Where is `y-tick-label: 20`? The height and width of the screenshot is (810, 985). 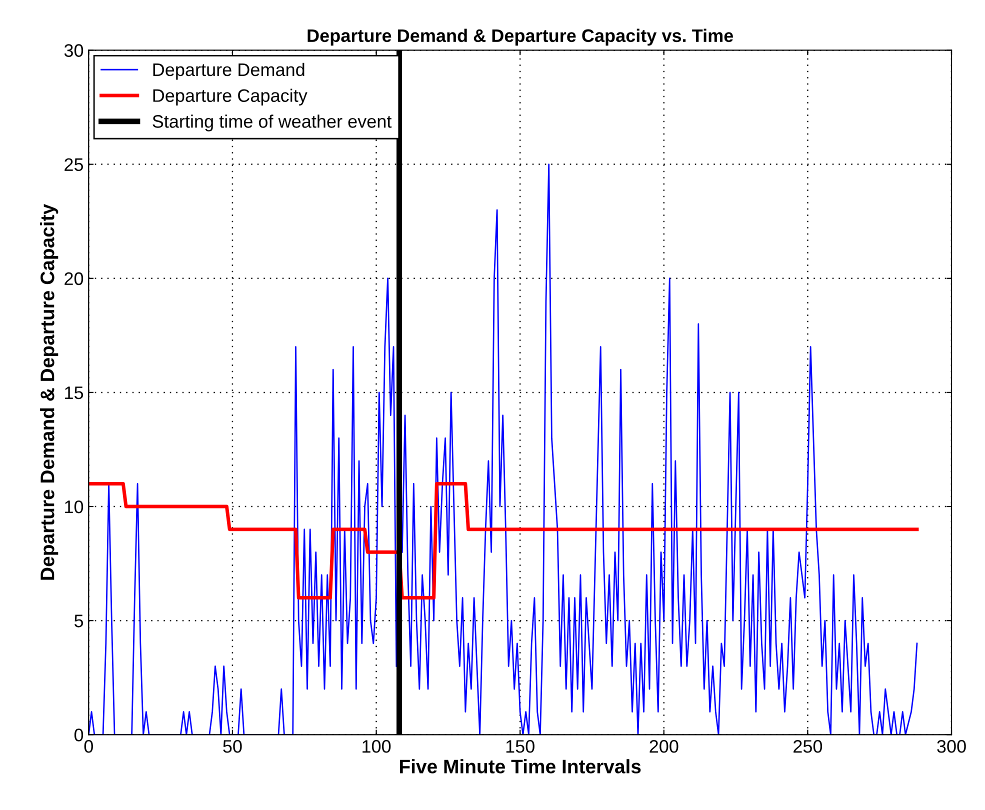 y-tick-label: 20 is located at coordinates (74, 279).